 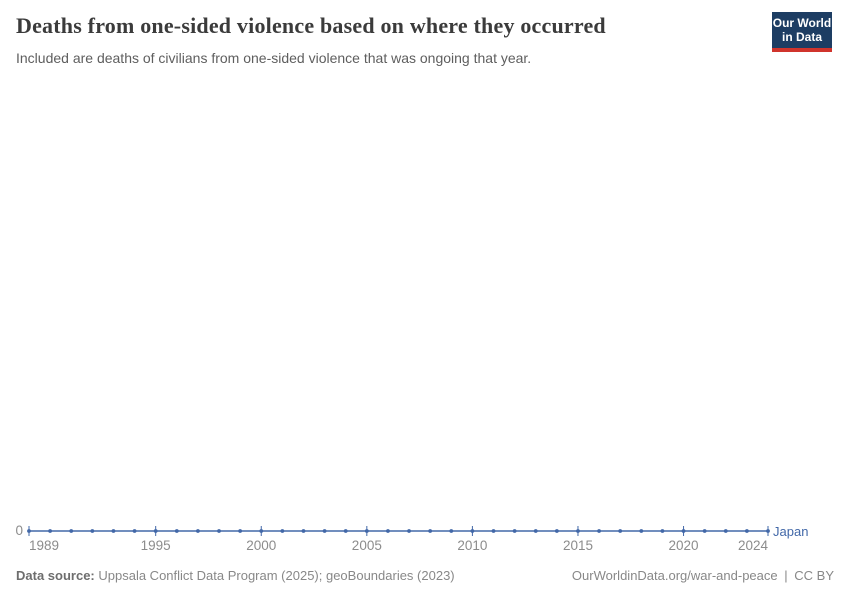 I want to click on owid-logo-line2: in Data, so click(x=801, y=37).